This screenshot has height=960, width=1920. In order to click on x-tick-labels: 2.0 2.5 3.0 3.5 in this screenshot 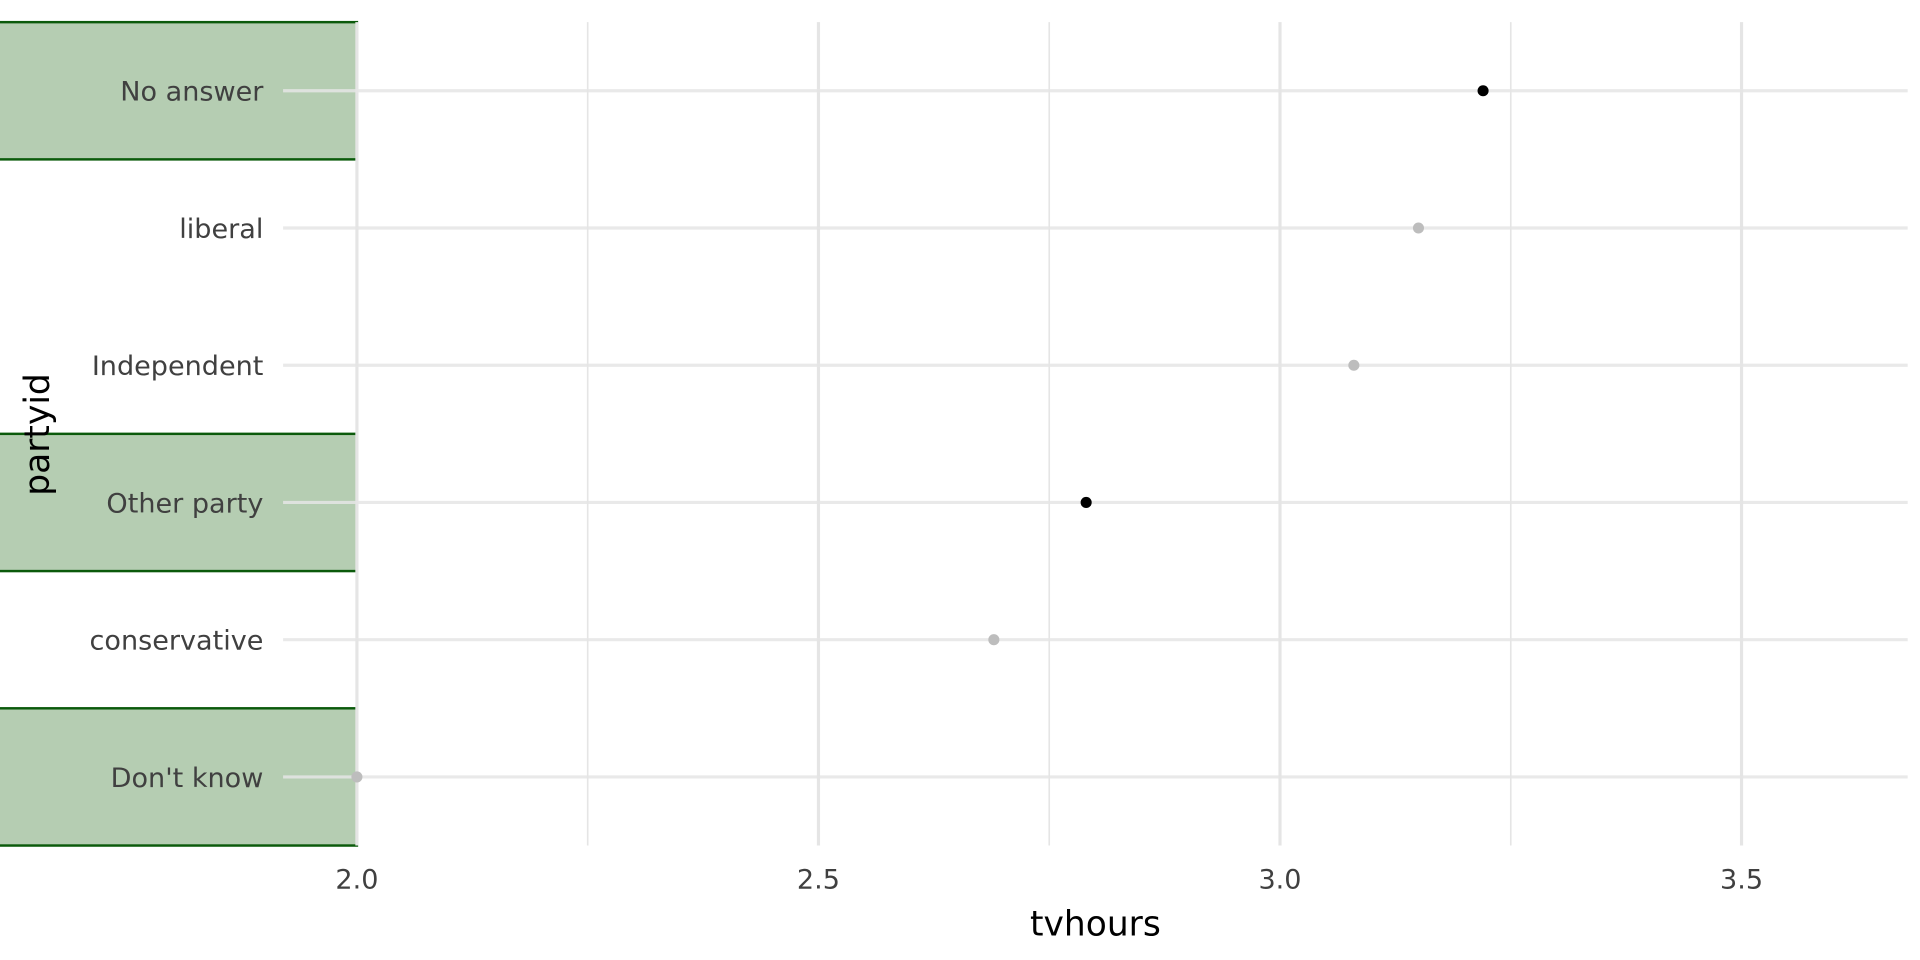, I will do `click(1049, 880)`.